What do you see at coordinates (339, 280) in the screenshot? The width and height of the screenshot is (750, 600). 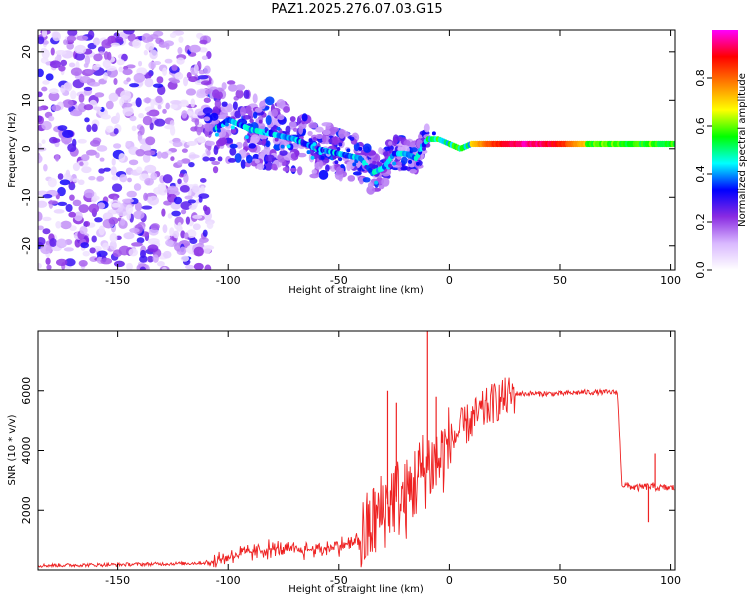 I see `x-tick-label: -50` at bounding box center [339, 280].